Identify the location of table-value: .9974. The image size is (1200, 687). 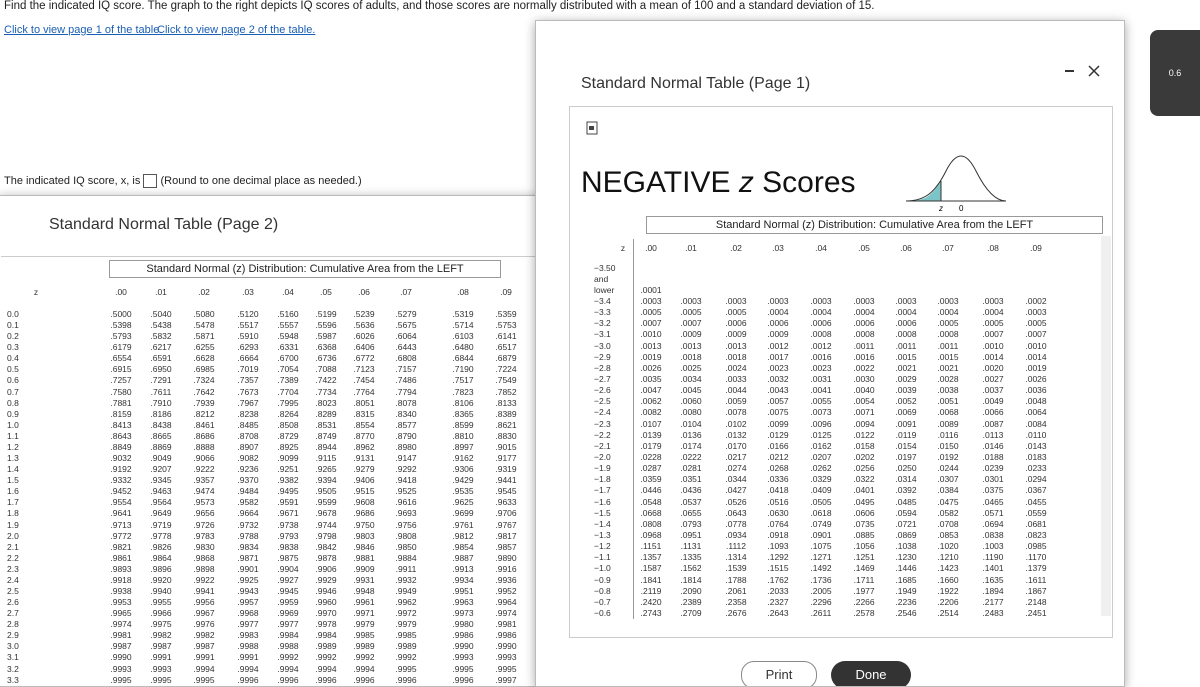
(506, 613).